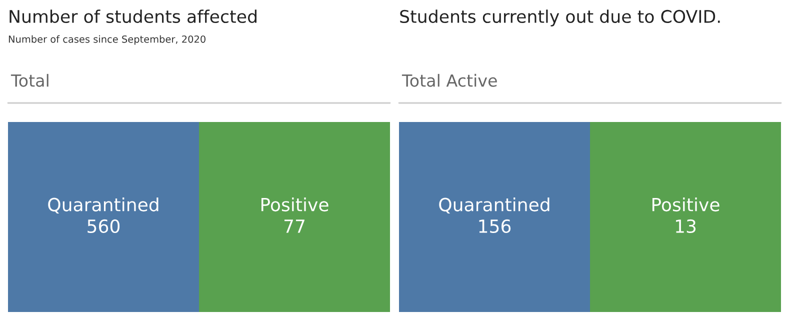 This screenshot has height=330, width=792. What do you see at coordinates (29, 80) in the screenshot?
I see `text: Total` at bounding box center [29, 80].